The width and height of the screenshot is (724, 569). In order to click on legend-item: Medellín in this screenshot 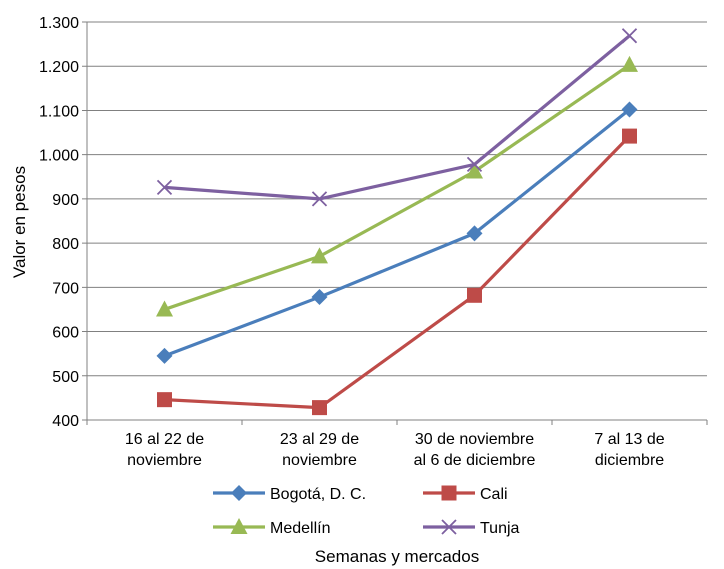, I will do `click(271, 527)`.